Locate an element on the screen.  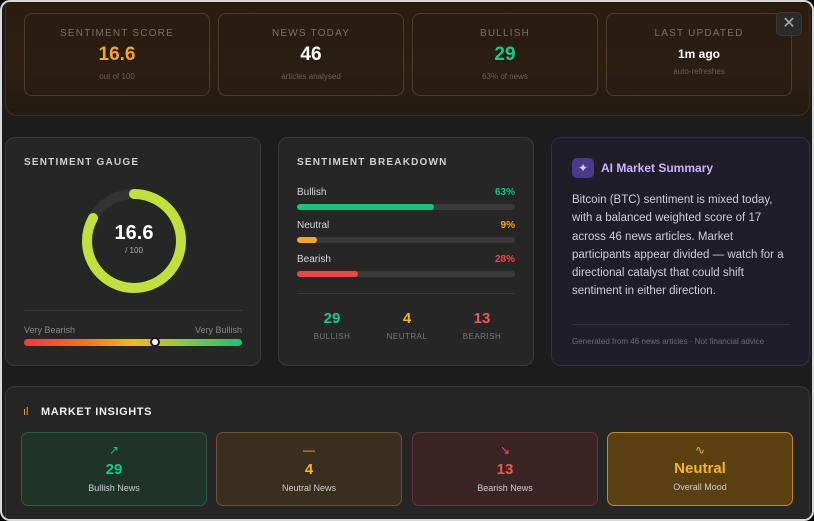
stat-label: NEWS TODAY is located at coordinates (311, 33).